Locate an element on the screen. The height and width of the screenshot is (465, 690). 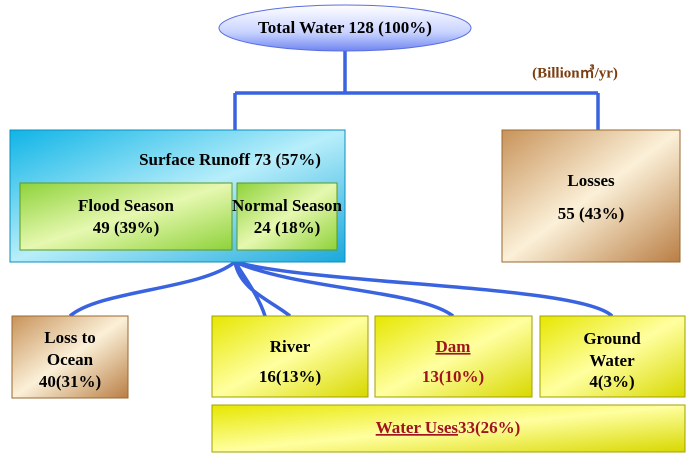
dam-box is located at coordinates (453, 356).